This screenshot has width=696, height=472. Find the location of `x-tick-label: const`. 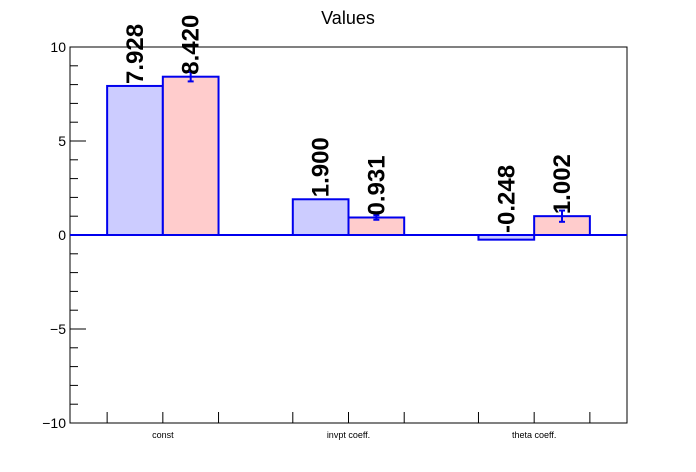

x-tick-label: const is located at coordinates (163, 435).